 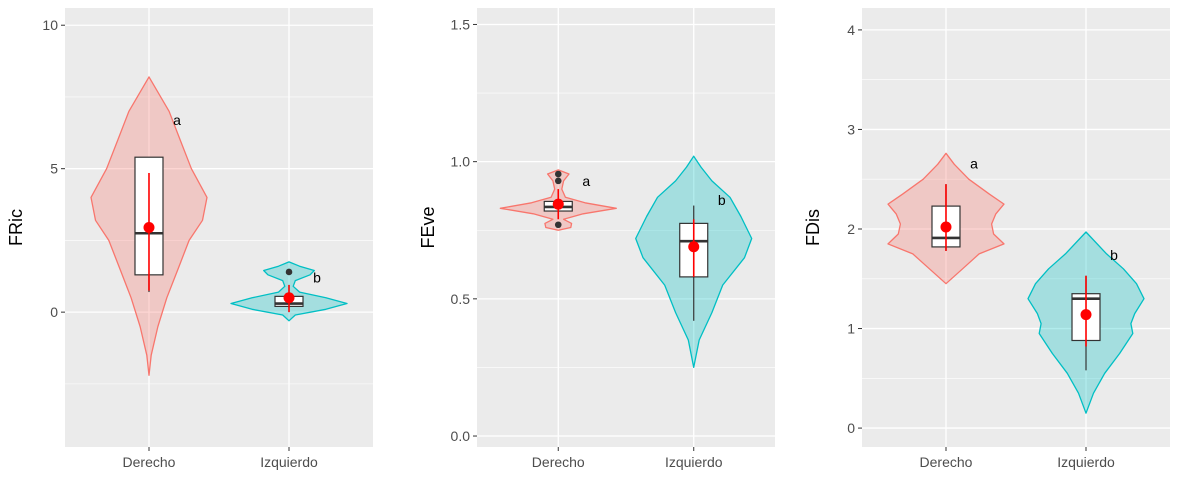 What do you see at coordinates (54, 169) in the screenshot?
I see `y-tick-label: 5` at bounding box center [54, 169].